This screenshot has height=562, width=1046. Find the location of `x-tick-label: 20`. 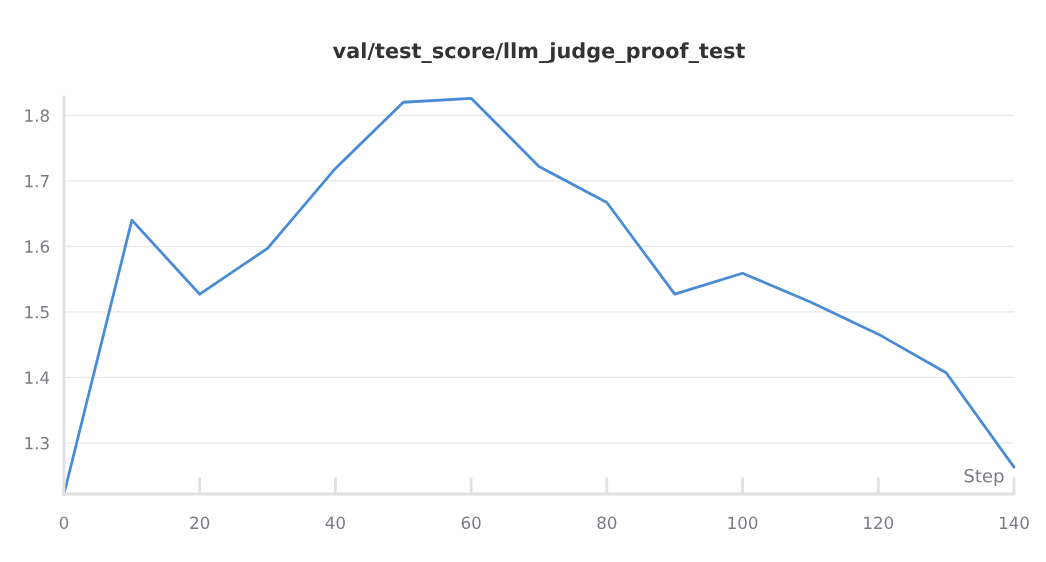

x-tick-label: 20 is located at coordinates (200, 523).